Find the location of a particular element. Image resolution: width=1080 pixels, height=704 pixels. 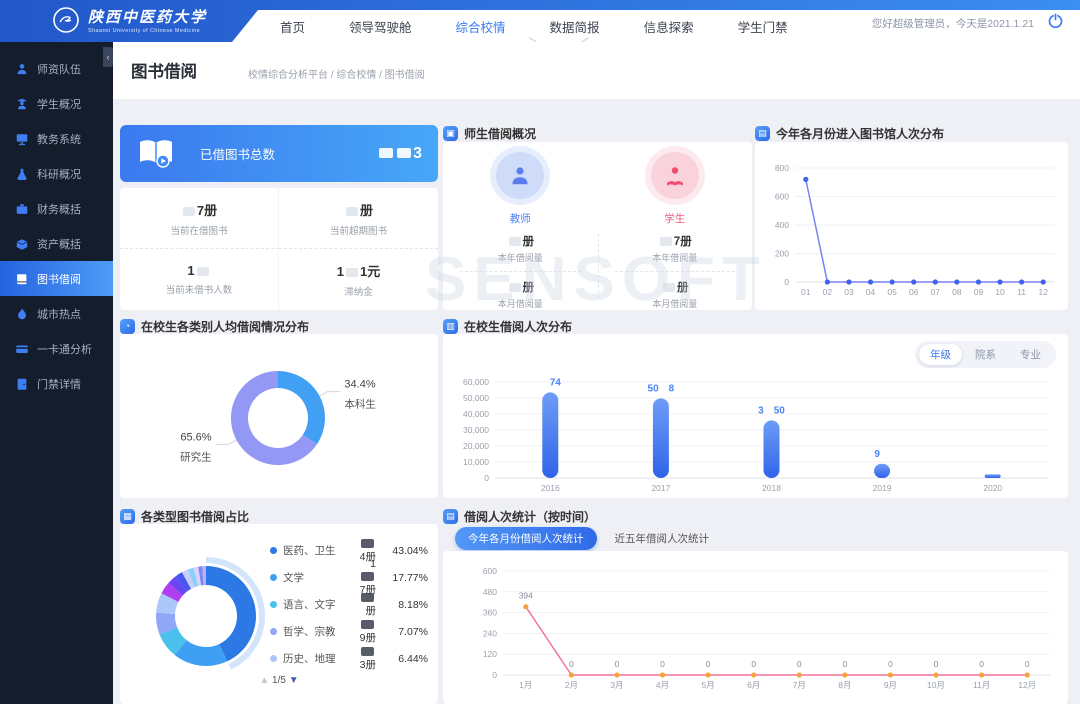

nav-item-5: 信息探索 is located at coordinates (668, 27).